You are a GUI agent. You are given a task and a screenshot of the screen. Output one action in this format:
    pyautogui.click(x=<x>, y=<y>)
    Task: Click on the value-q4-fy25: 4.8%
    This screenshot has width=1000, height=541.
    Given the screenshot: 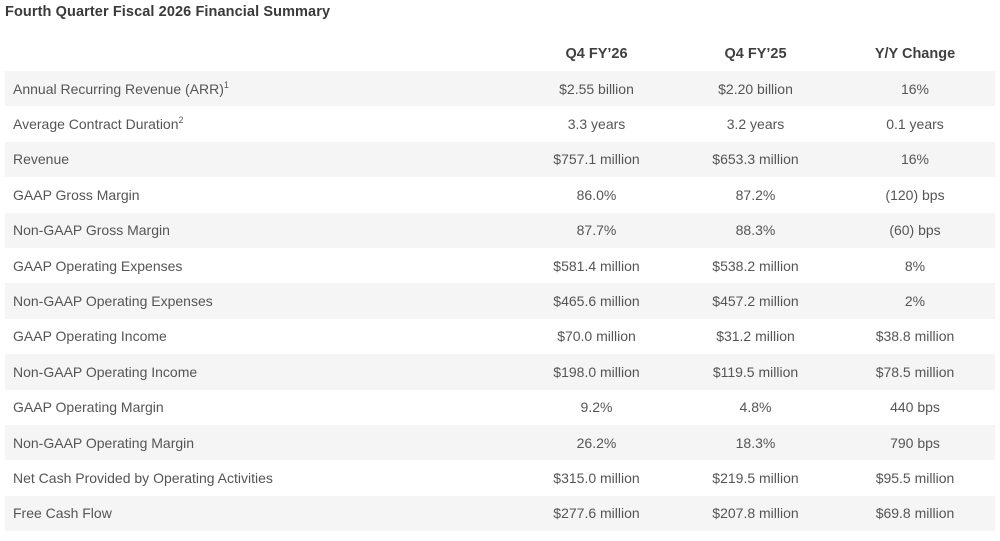 What is the action you would take?
    pyautogui.click(x=755, y=407)
    